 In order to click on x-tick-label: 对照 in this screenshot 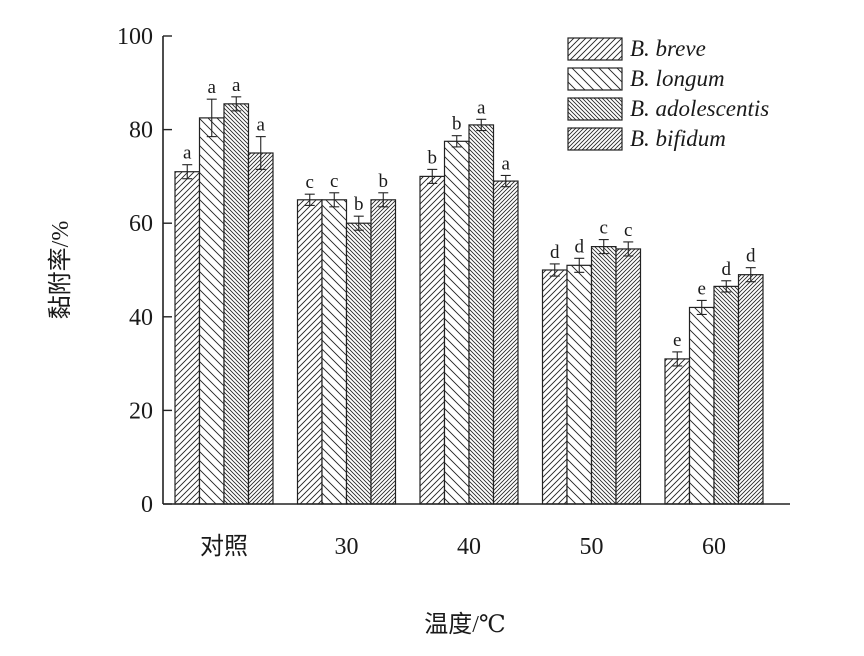, I will do `click(224, 546)`.